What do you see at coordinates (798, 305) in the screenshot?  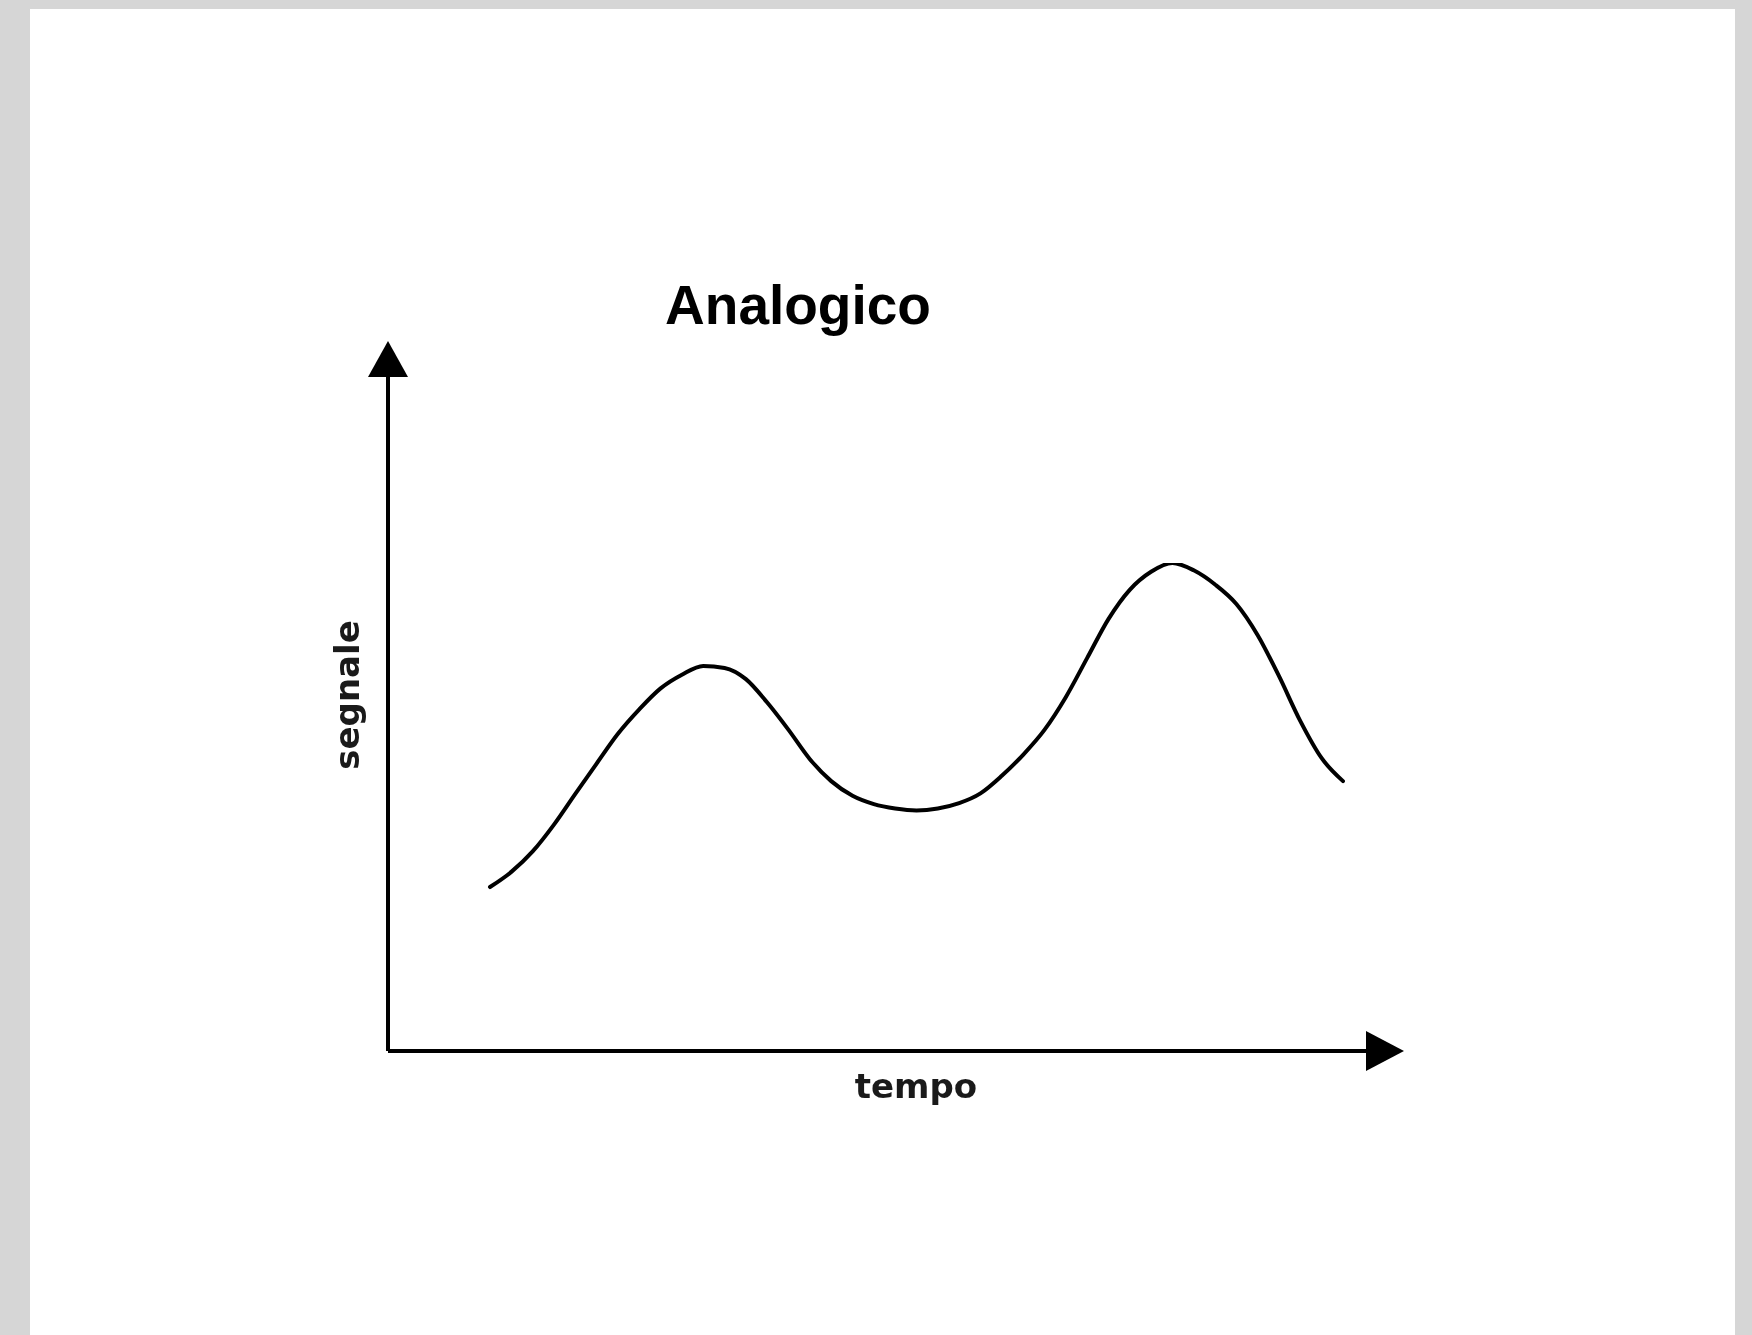 I see `chart-title: Analogico` at bounding box center [798, 305].